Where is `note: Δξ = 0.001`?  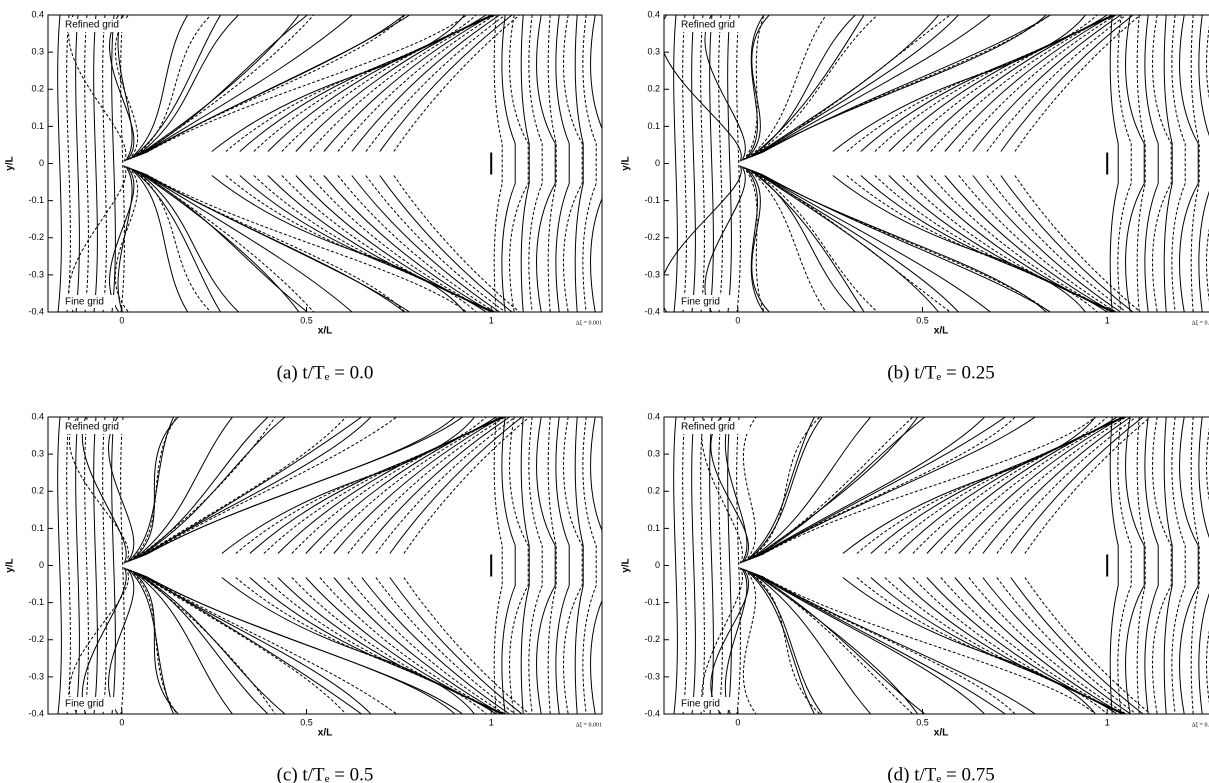 note: Δξ = 0.001 is located at coordinates (1200, 323).